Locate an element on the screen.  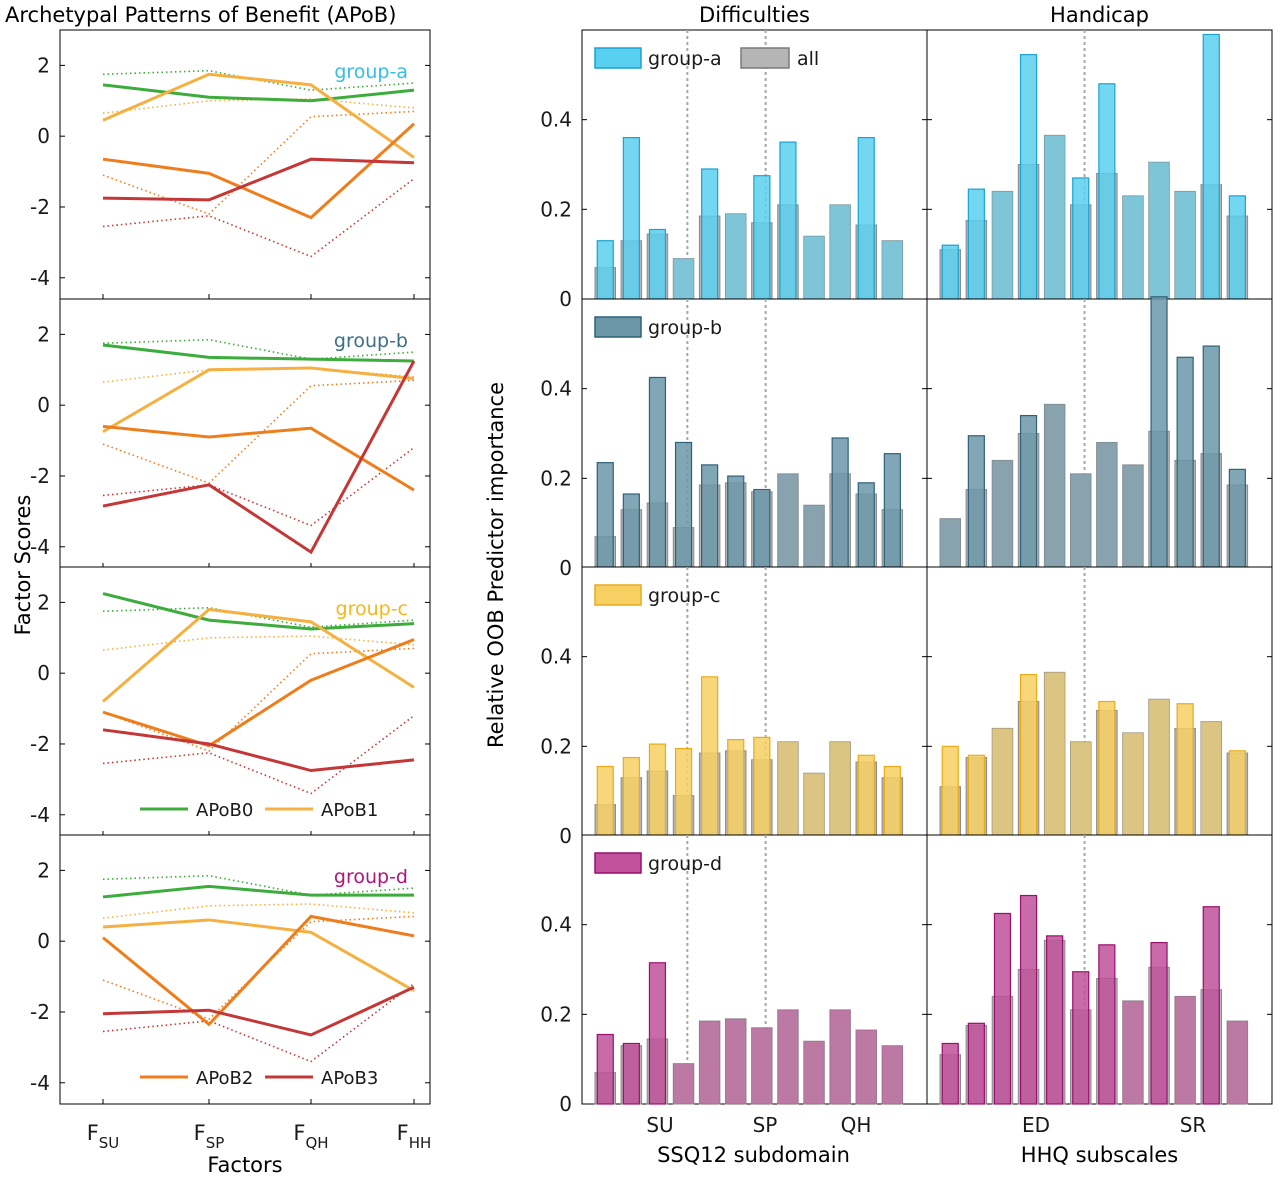
legend-label-group-b: group-b is located at coordinates (685, 328).